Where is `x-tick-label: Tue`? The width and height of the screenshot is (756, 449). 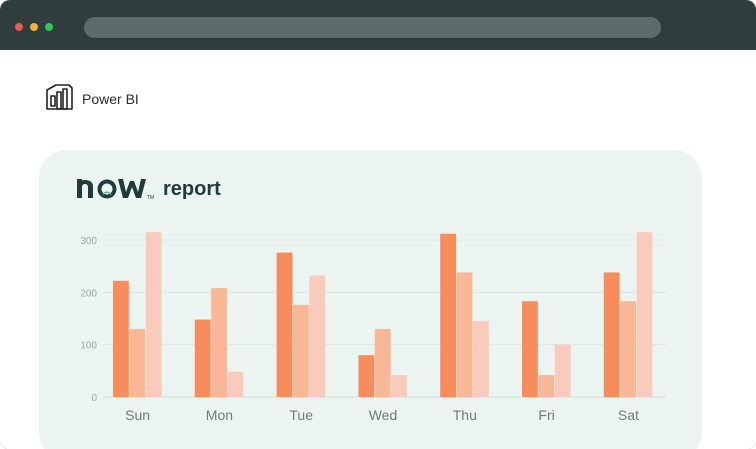 x-tick-label: Tue is located at coordinates (301, 415).